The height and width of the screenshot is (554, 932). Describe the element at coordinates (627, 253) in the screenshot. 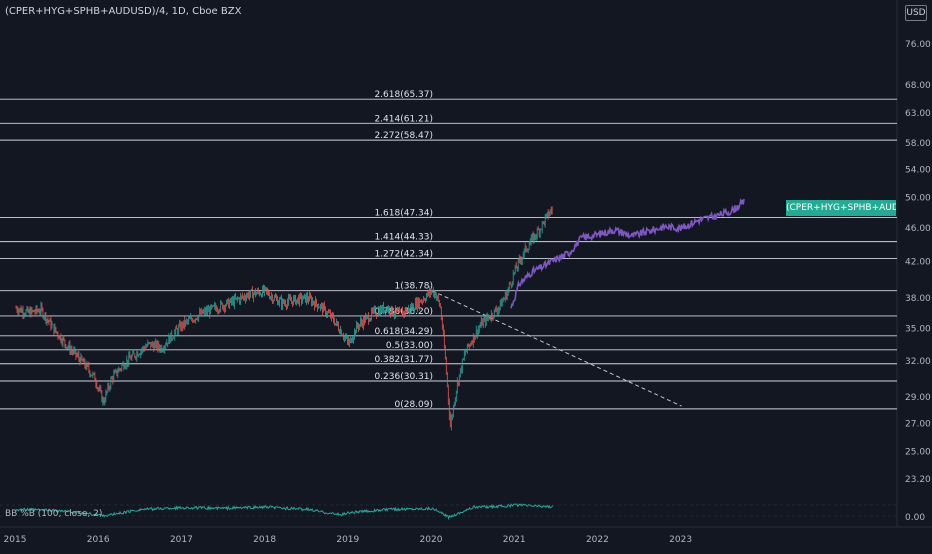

I see `projection-series-line` at that location.